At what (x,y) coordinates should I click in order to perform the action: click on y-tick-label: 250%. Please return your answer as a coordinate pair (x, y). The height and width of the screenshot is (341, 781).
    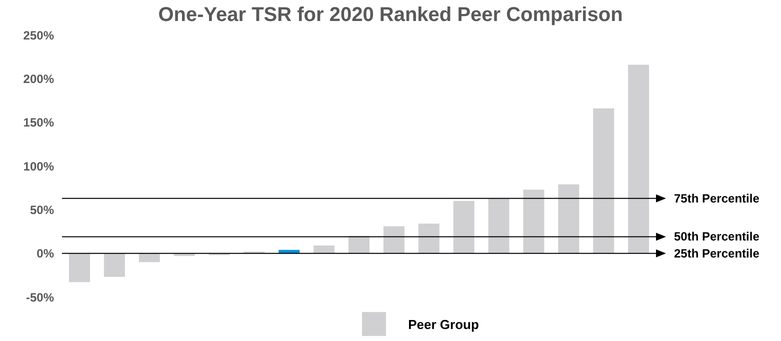
    Looking at the image, I should click on (38, 35).